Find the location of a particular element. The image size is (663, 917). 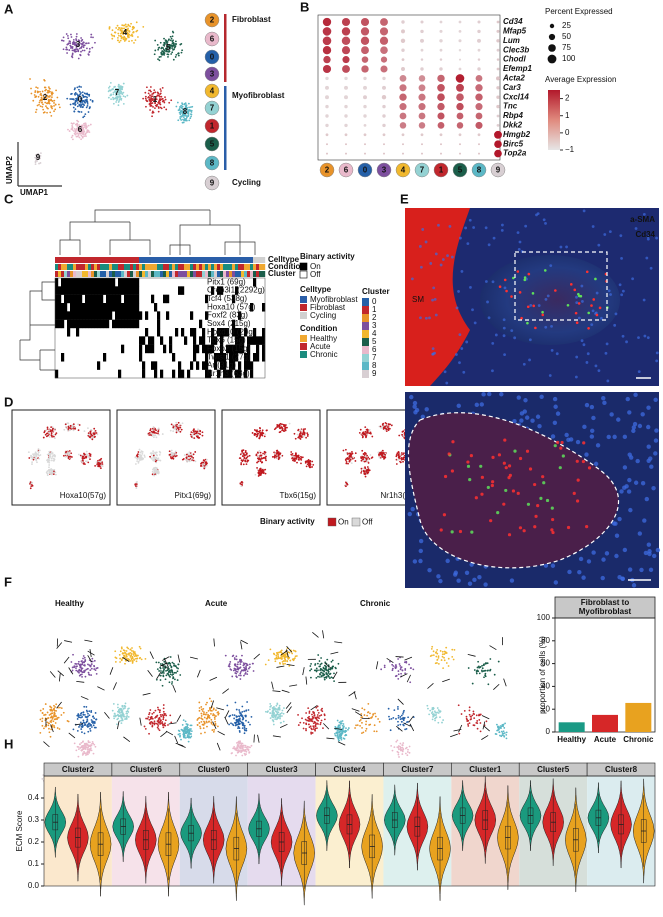

legend-title: Condition is located at coordinates (318, 328).